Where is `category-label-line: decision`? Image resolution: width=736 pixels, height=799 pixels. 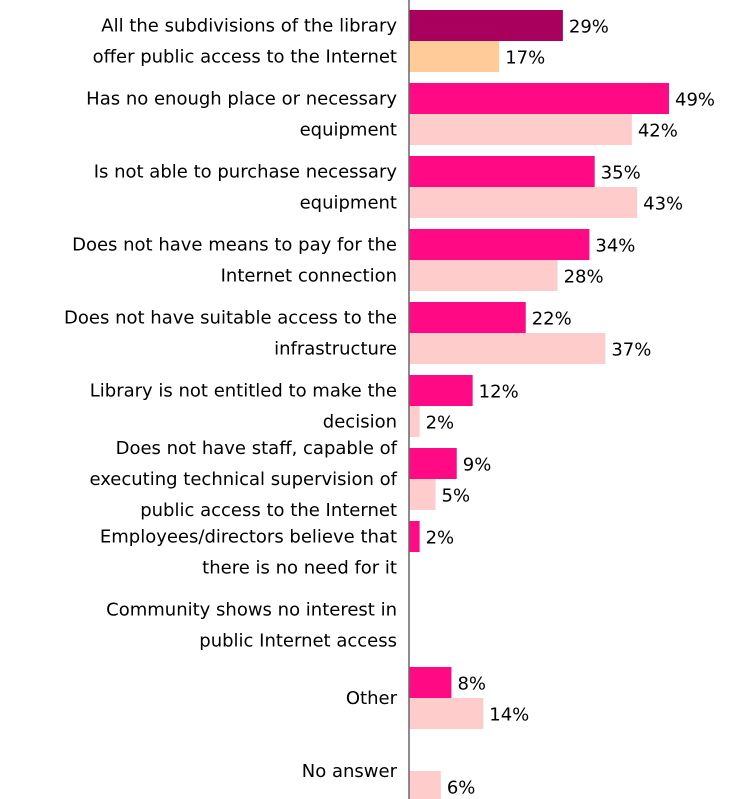
category-label-line: decision is located at coordinates (360, 422).